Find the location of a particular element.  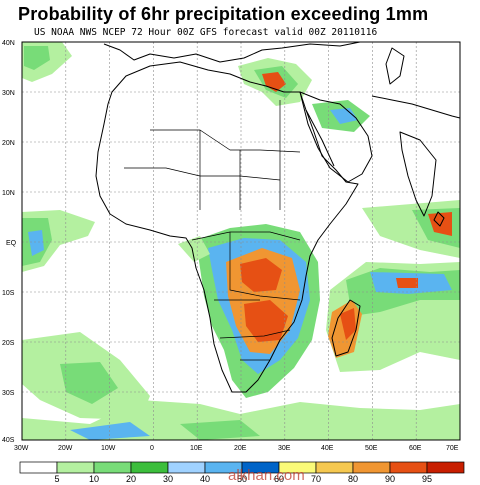

lon-label: 50E is located at coordinates (371, 448).